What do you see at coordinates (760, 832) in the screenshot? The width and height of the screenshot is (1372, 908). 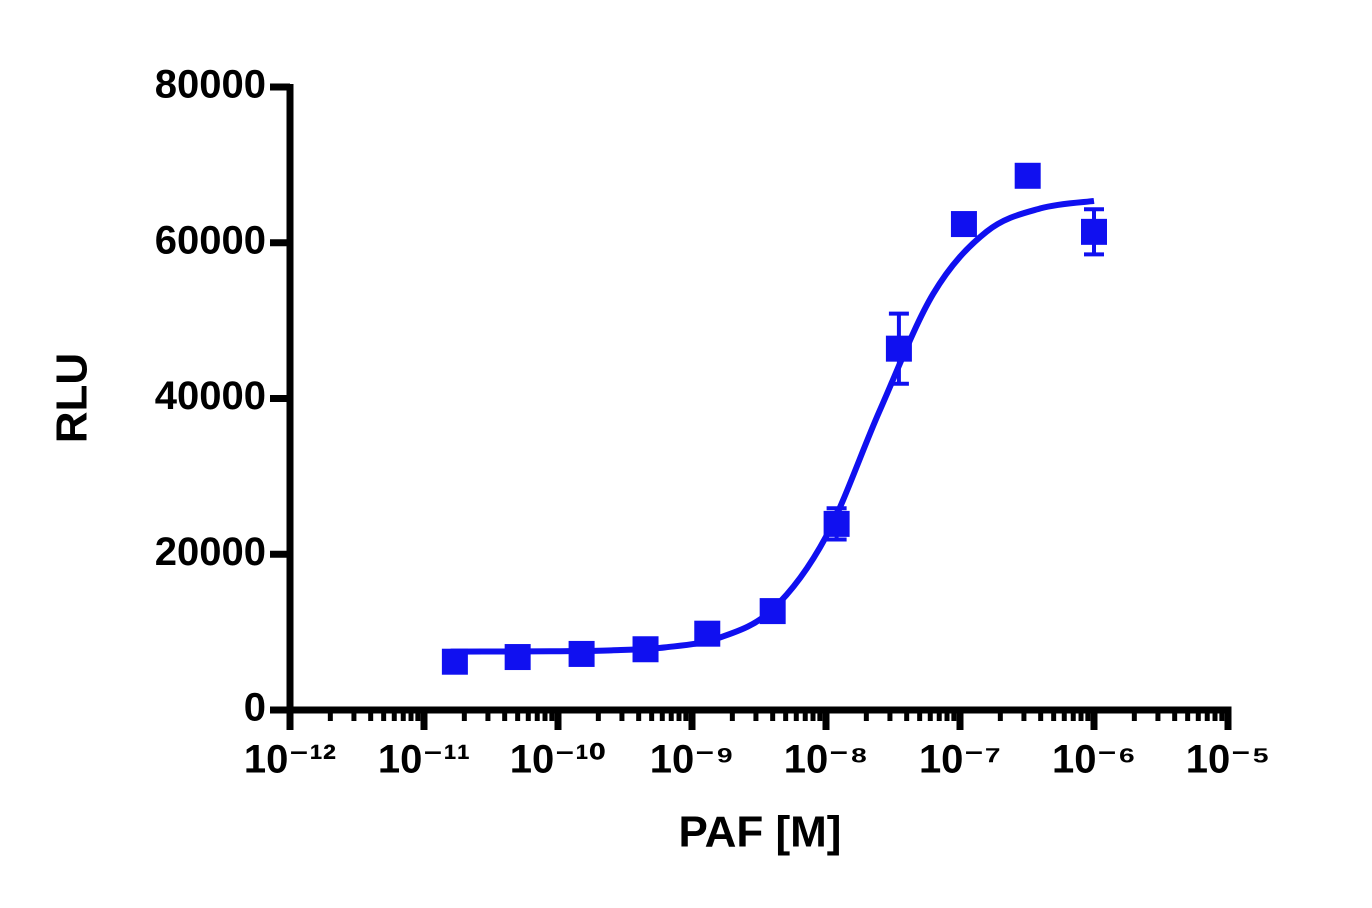 I see `x-axis-title: PAF [M]` at bounding box center [760, 832].